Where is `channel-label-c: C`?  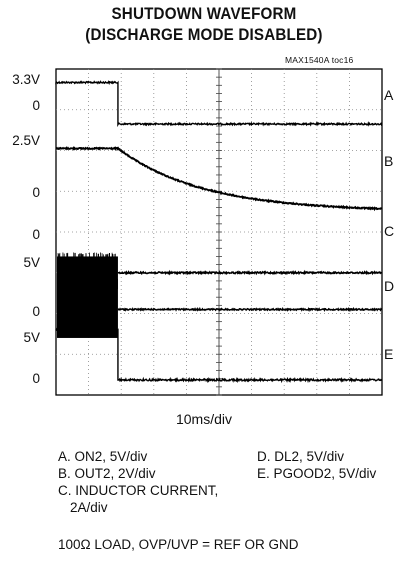 channel-label-c: C is located at coordinates (389, 231).